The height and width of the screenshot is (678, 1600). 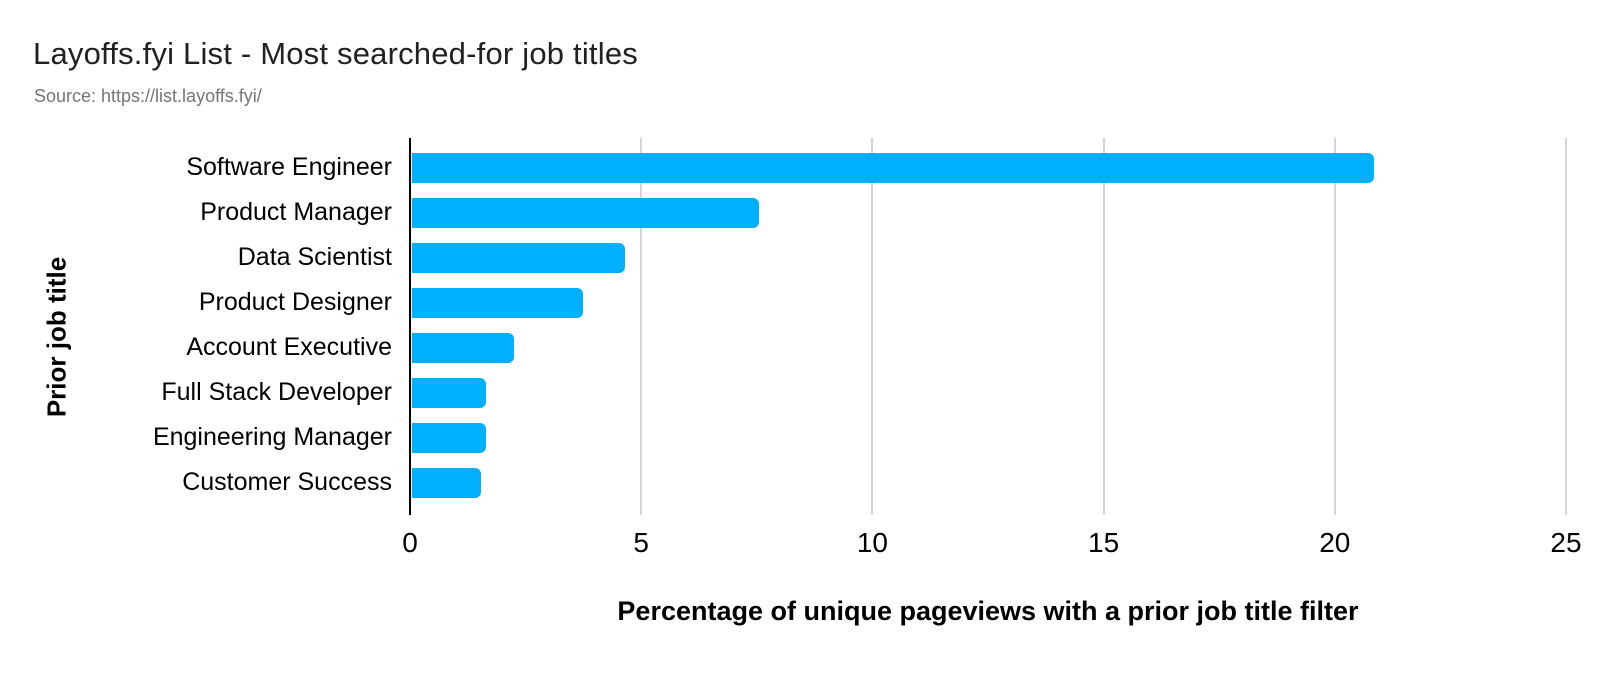 I want to click on category-label: Product Designer, so click(x=295, y=302).